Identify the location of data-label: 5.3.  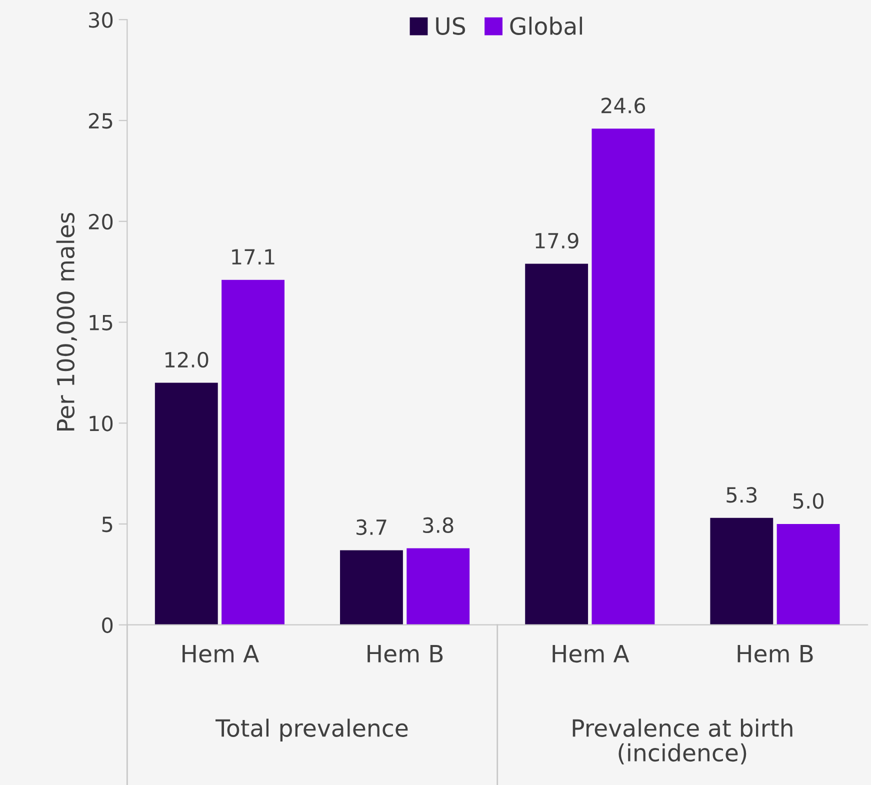
(741, 495).